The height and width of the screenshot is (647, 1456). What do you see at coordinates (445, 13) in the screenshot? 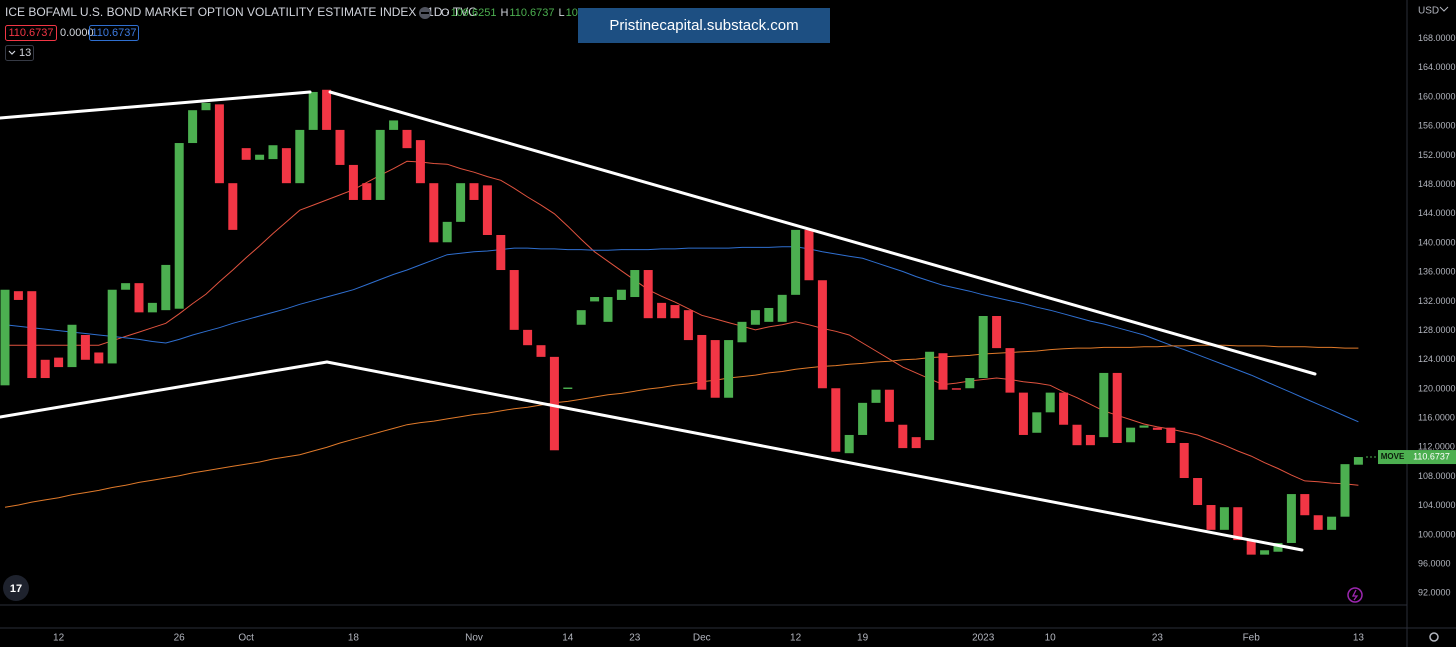
I see `ohlc-key: O` at bounding box center [445, 13].